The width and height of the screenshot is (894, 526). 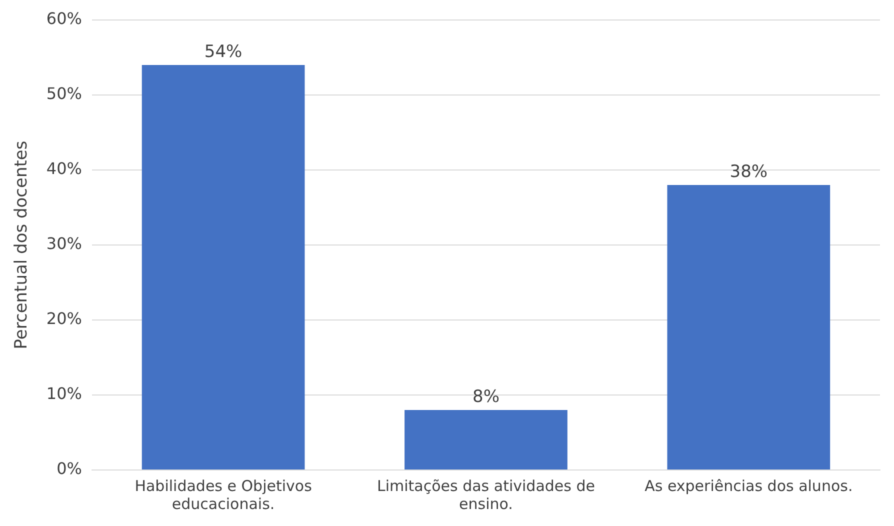 What do you see at coordinates (486, 396) in the screenshot?
I see `data-label: 8%` at bounding box center [486, 396].